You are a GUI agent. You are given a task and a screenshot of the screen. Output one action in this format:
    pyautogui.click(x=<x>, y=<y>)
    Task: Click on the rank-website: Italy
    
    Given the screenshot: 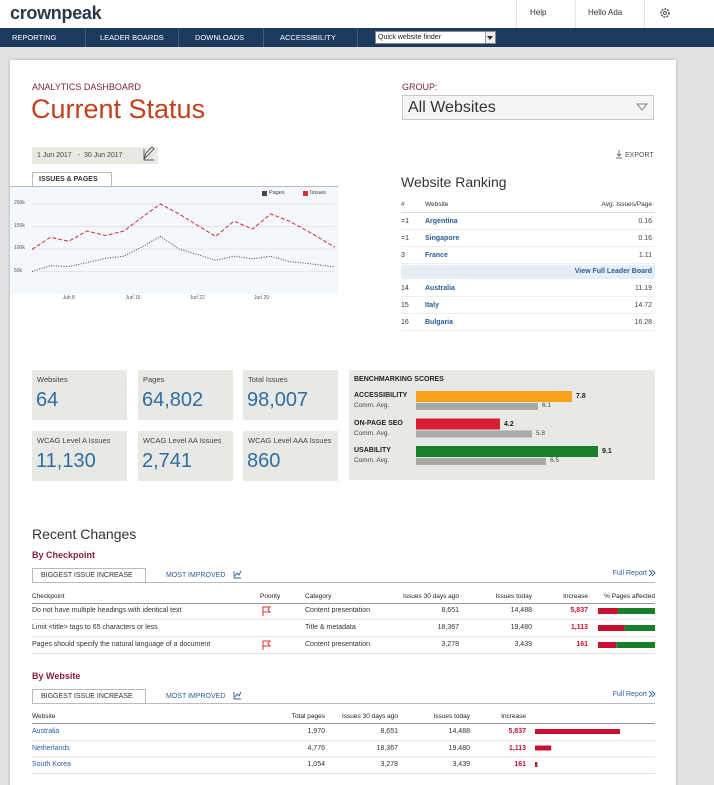 What is the action you would take?
    pyautogui.click(x=432, y=305)
    